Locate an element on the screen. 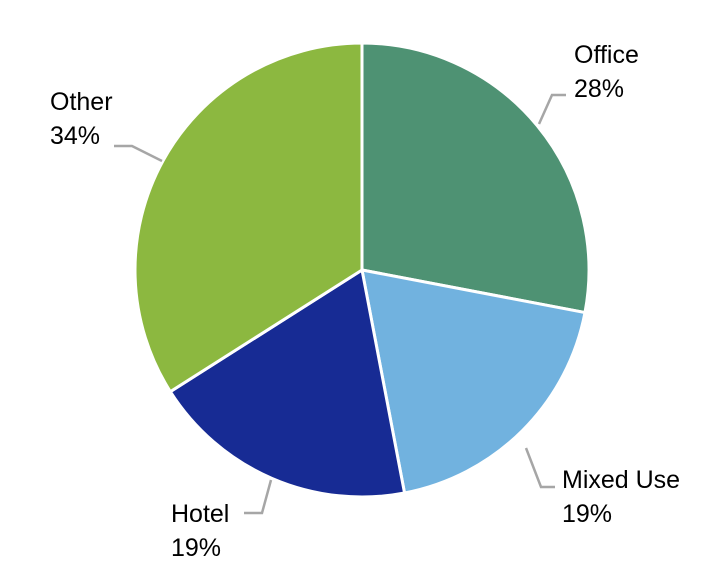 This screenshot has height=570, width=718. slice-name-hotel: Hotel is located at coordinates (200, 514).